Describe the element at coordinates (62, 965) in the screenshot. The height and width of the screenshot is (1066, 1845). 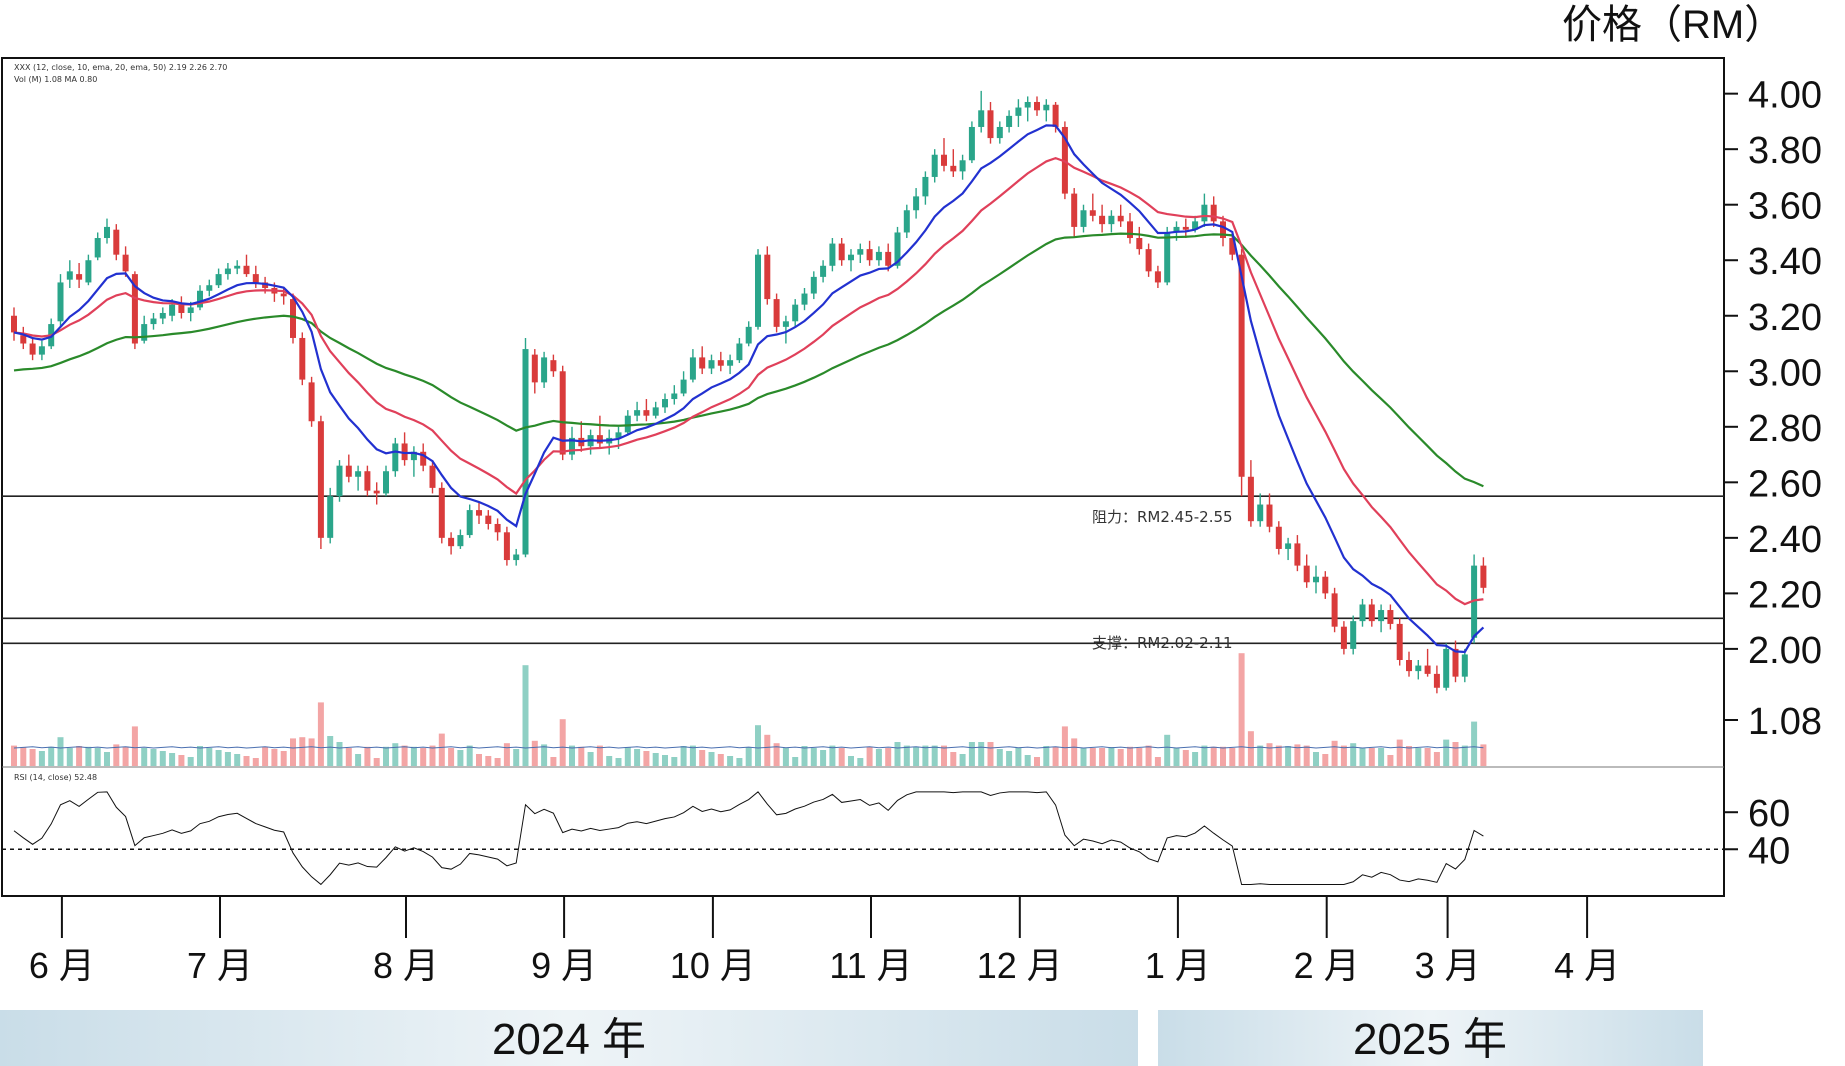
I see `month-label: 6 月` at that location.